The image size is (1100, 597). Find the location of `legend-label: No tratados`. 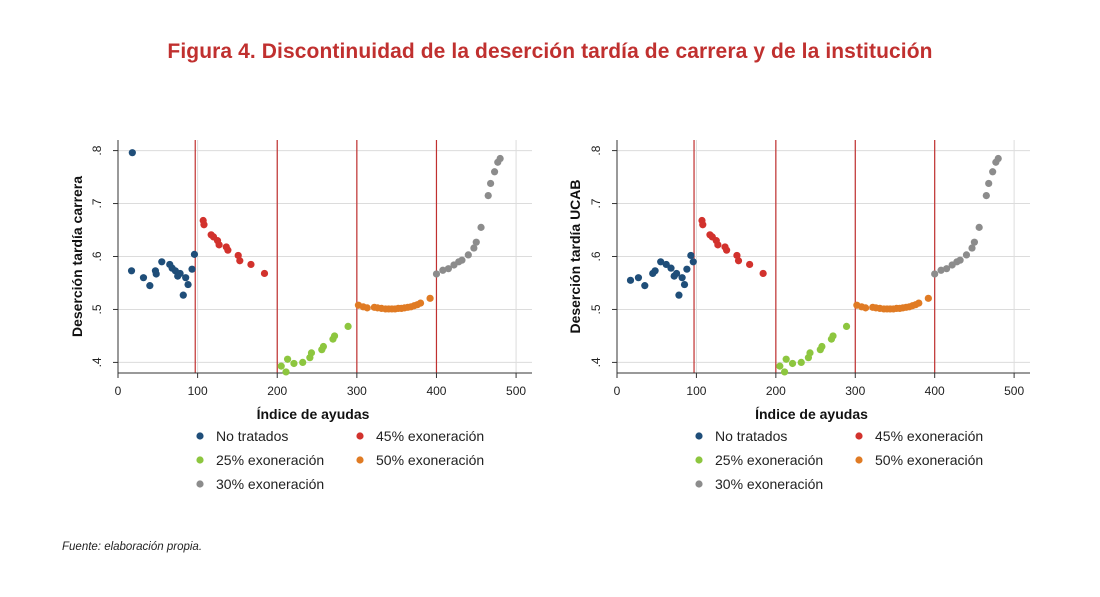

legend-label: No tratados is located at coordinates (751, 436).